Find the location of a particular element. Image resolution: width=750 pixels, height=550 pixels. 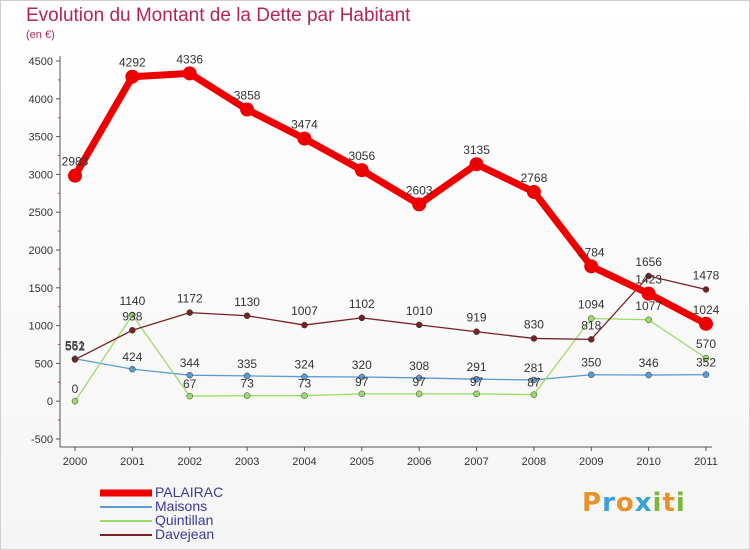

data-label-palairac: 1423 is located at coordinates (648, 280).